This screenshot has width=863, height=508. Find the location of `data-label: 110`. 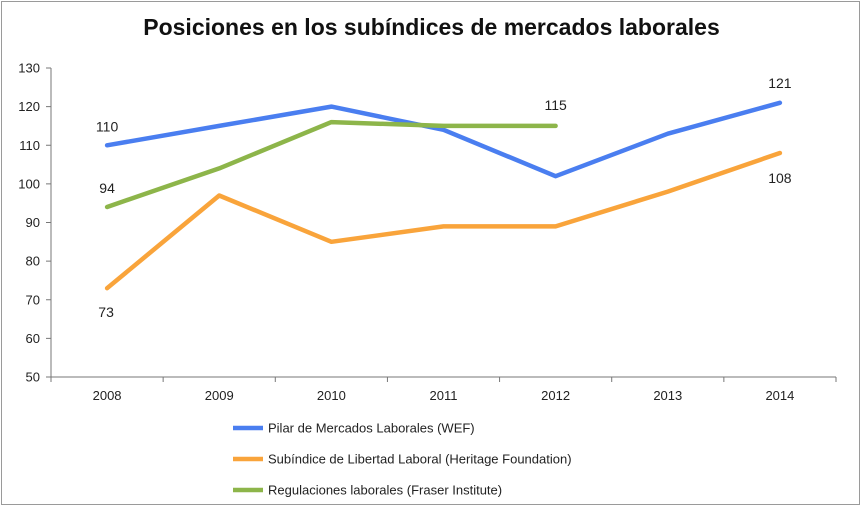

data-label: 110 is located at coordinates (107, 126).